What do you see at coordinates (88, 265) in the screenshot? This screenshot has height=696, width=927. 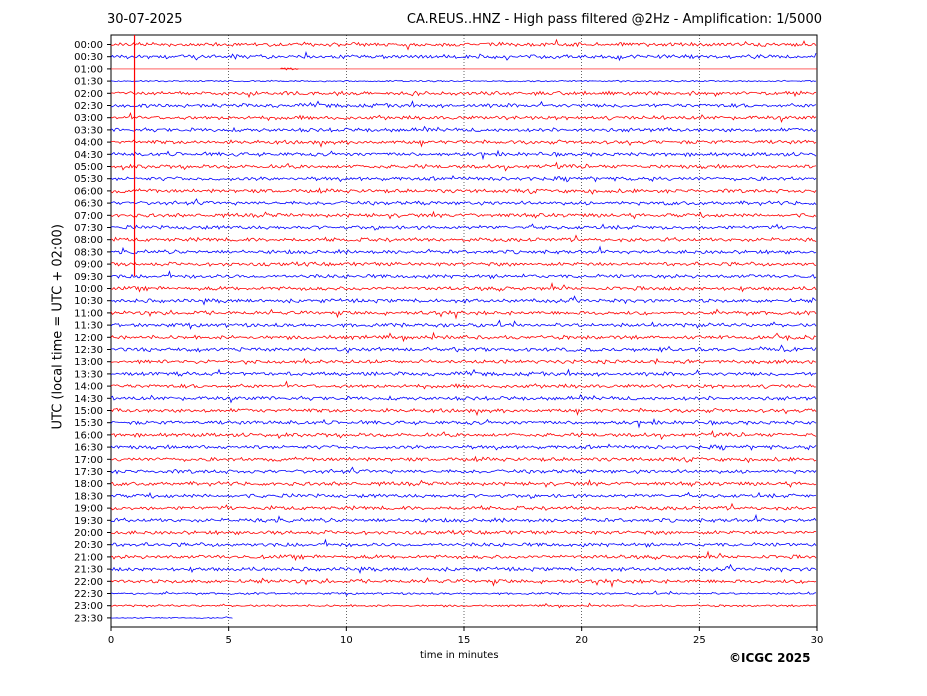 I see `y-tick-label: 09:00` at bounding box center [88, 265].